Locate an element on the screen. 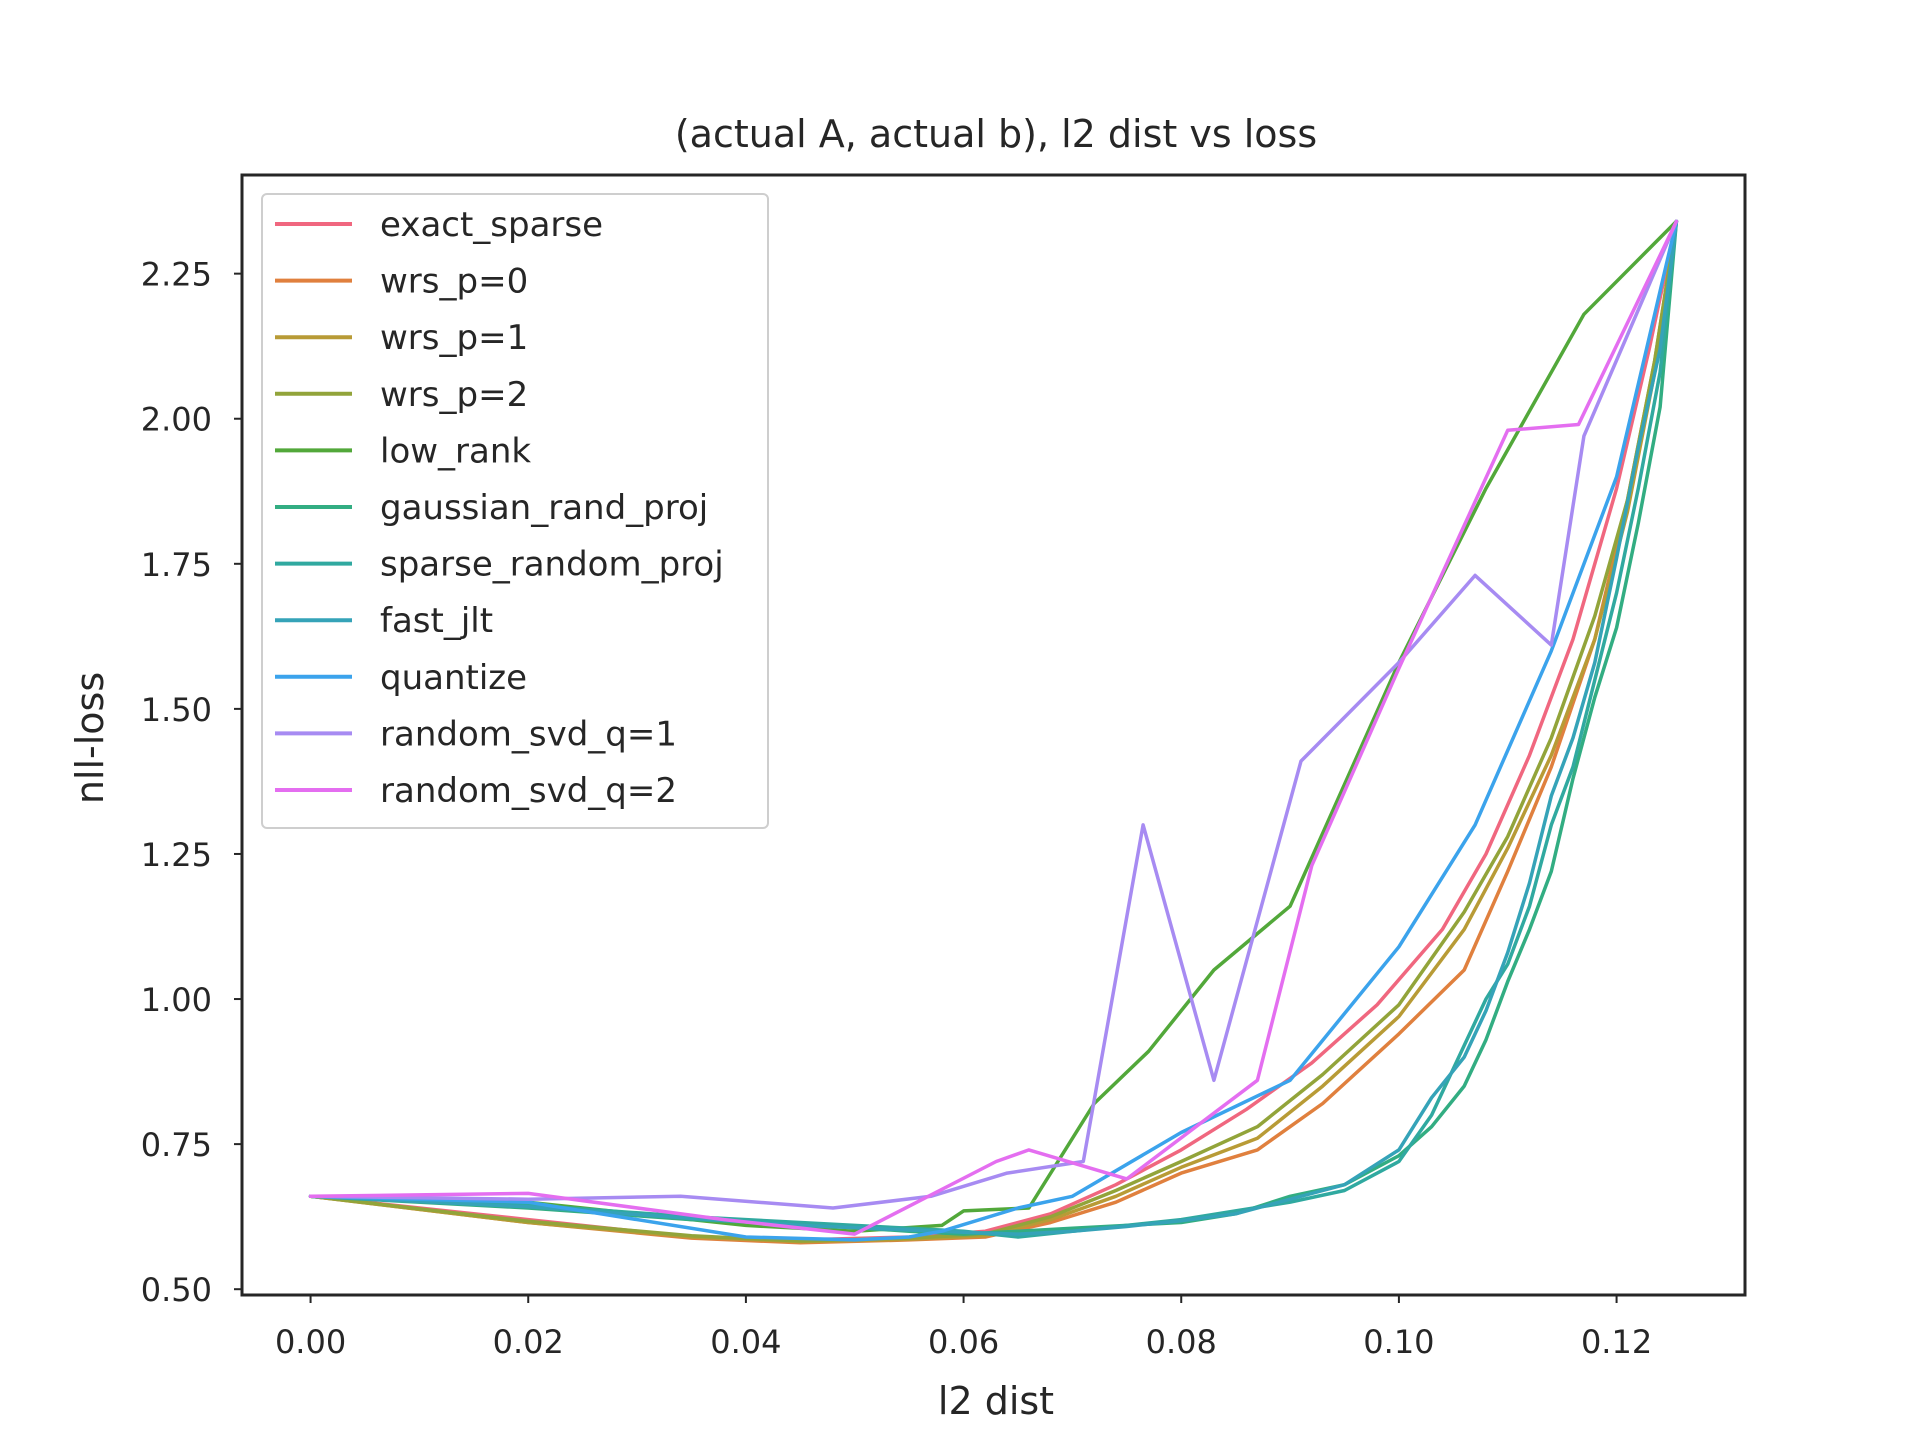  legend-label: gaussian_rand_proj is located at coordinates (544, 508).